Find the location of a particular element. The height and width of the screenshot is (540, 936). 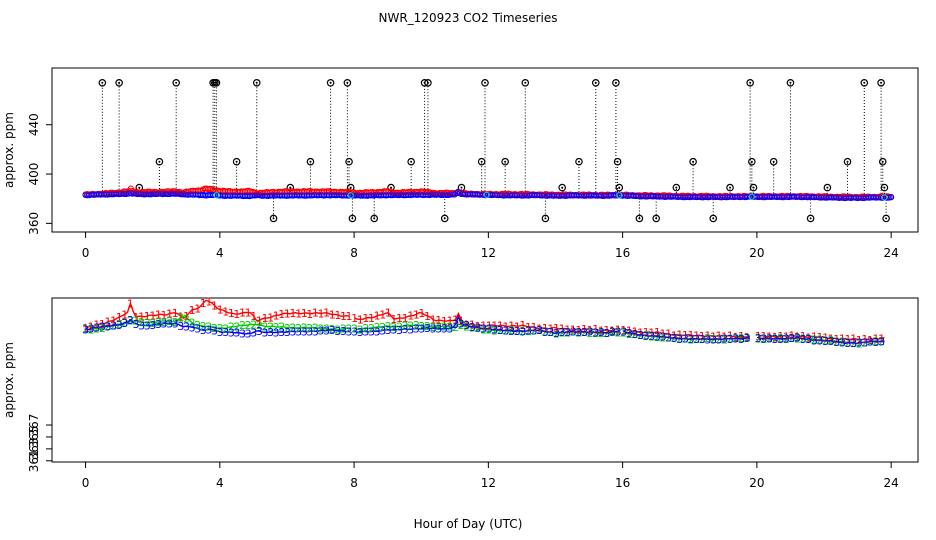

top-y-tick-label: 440 is located at coordinates (34, 124).